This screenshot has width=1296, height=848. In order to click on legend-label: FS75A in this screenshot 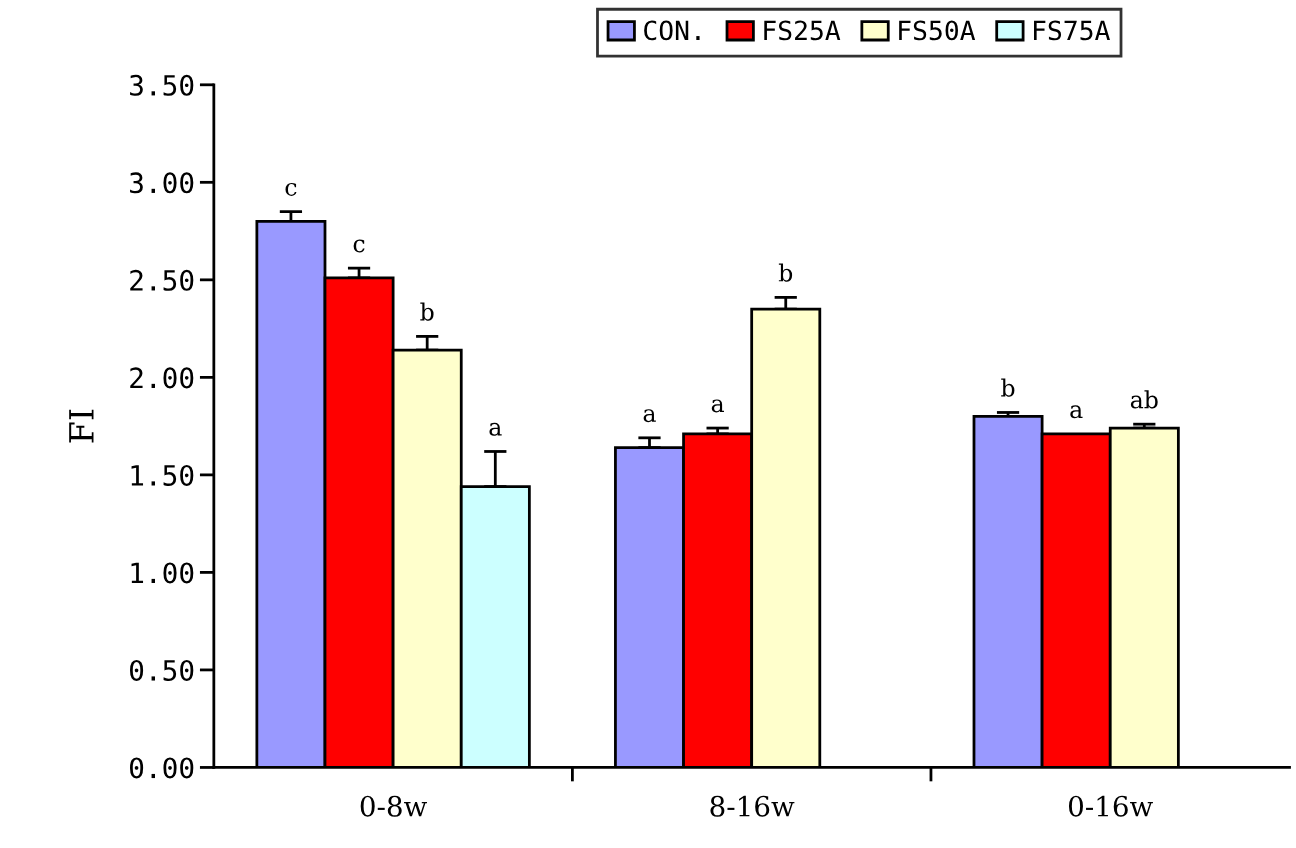, I will do `click(1072, 30)`.